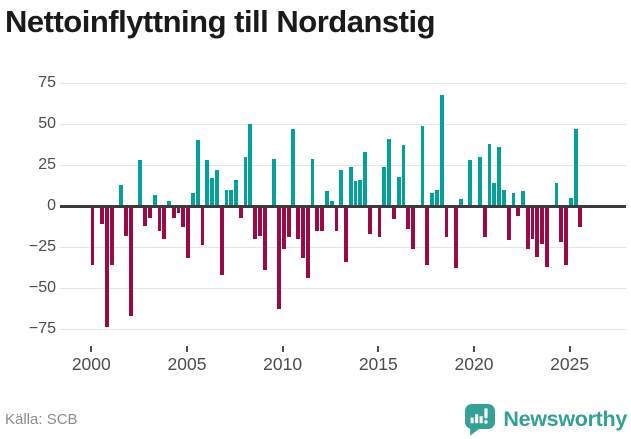 This screenshot has width=631, height=439. What do you see at coordinates (575, 167) in the screenshot?
I see `bar-2025Q2` at bounding box center [575, 167].